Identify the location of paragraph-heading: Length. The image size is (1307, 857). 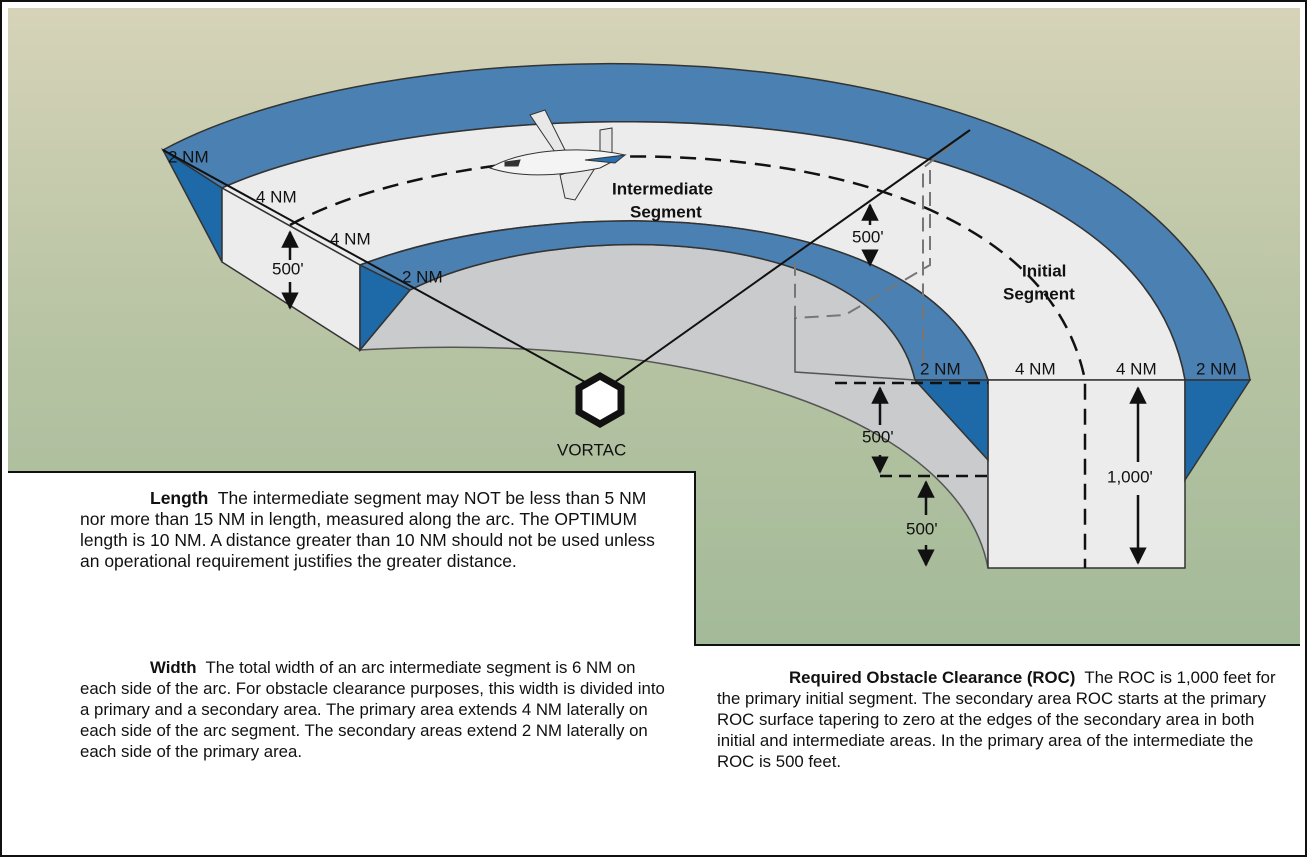
(179, 498).